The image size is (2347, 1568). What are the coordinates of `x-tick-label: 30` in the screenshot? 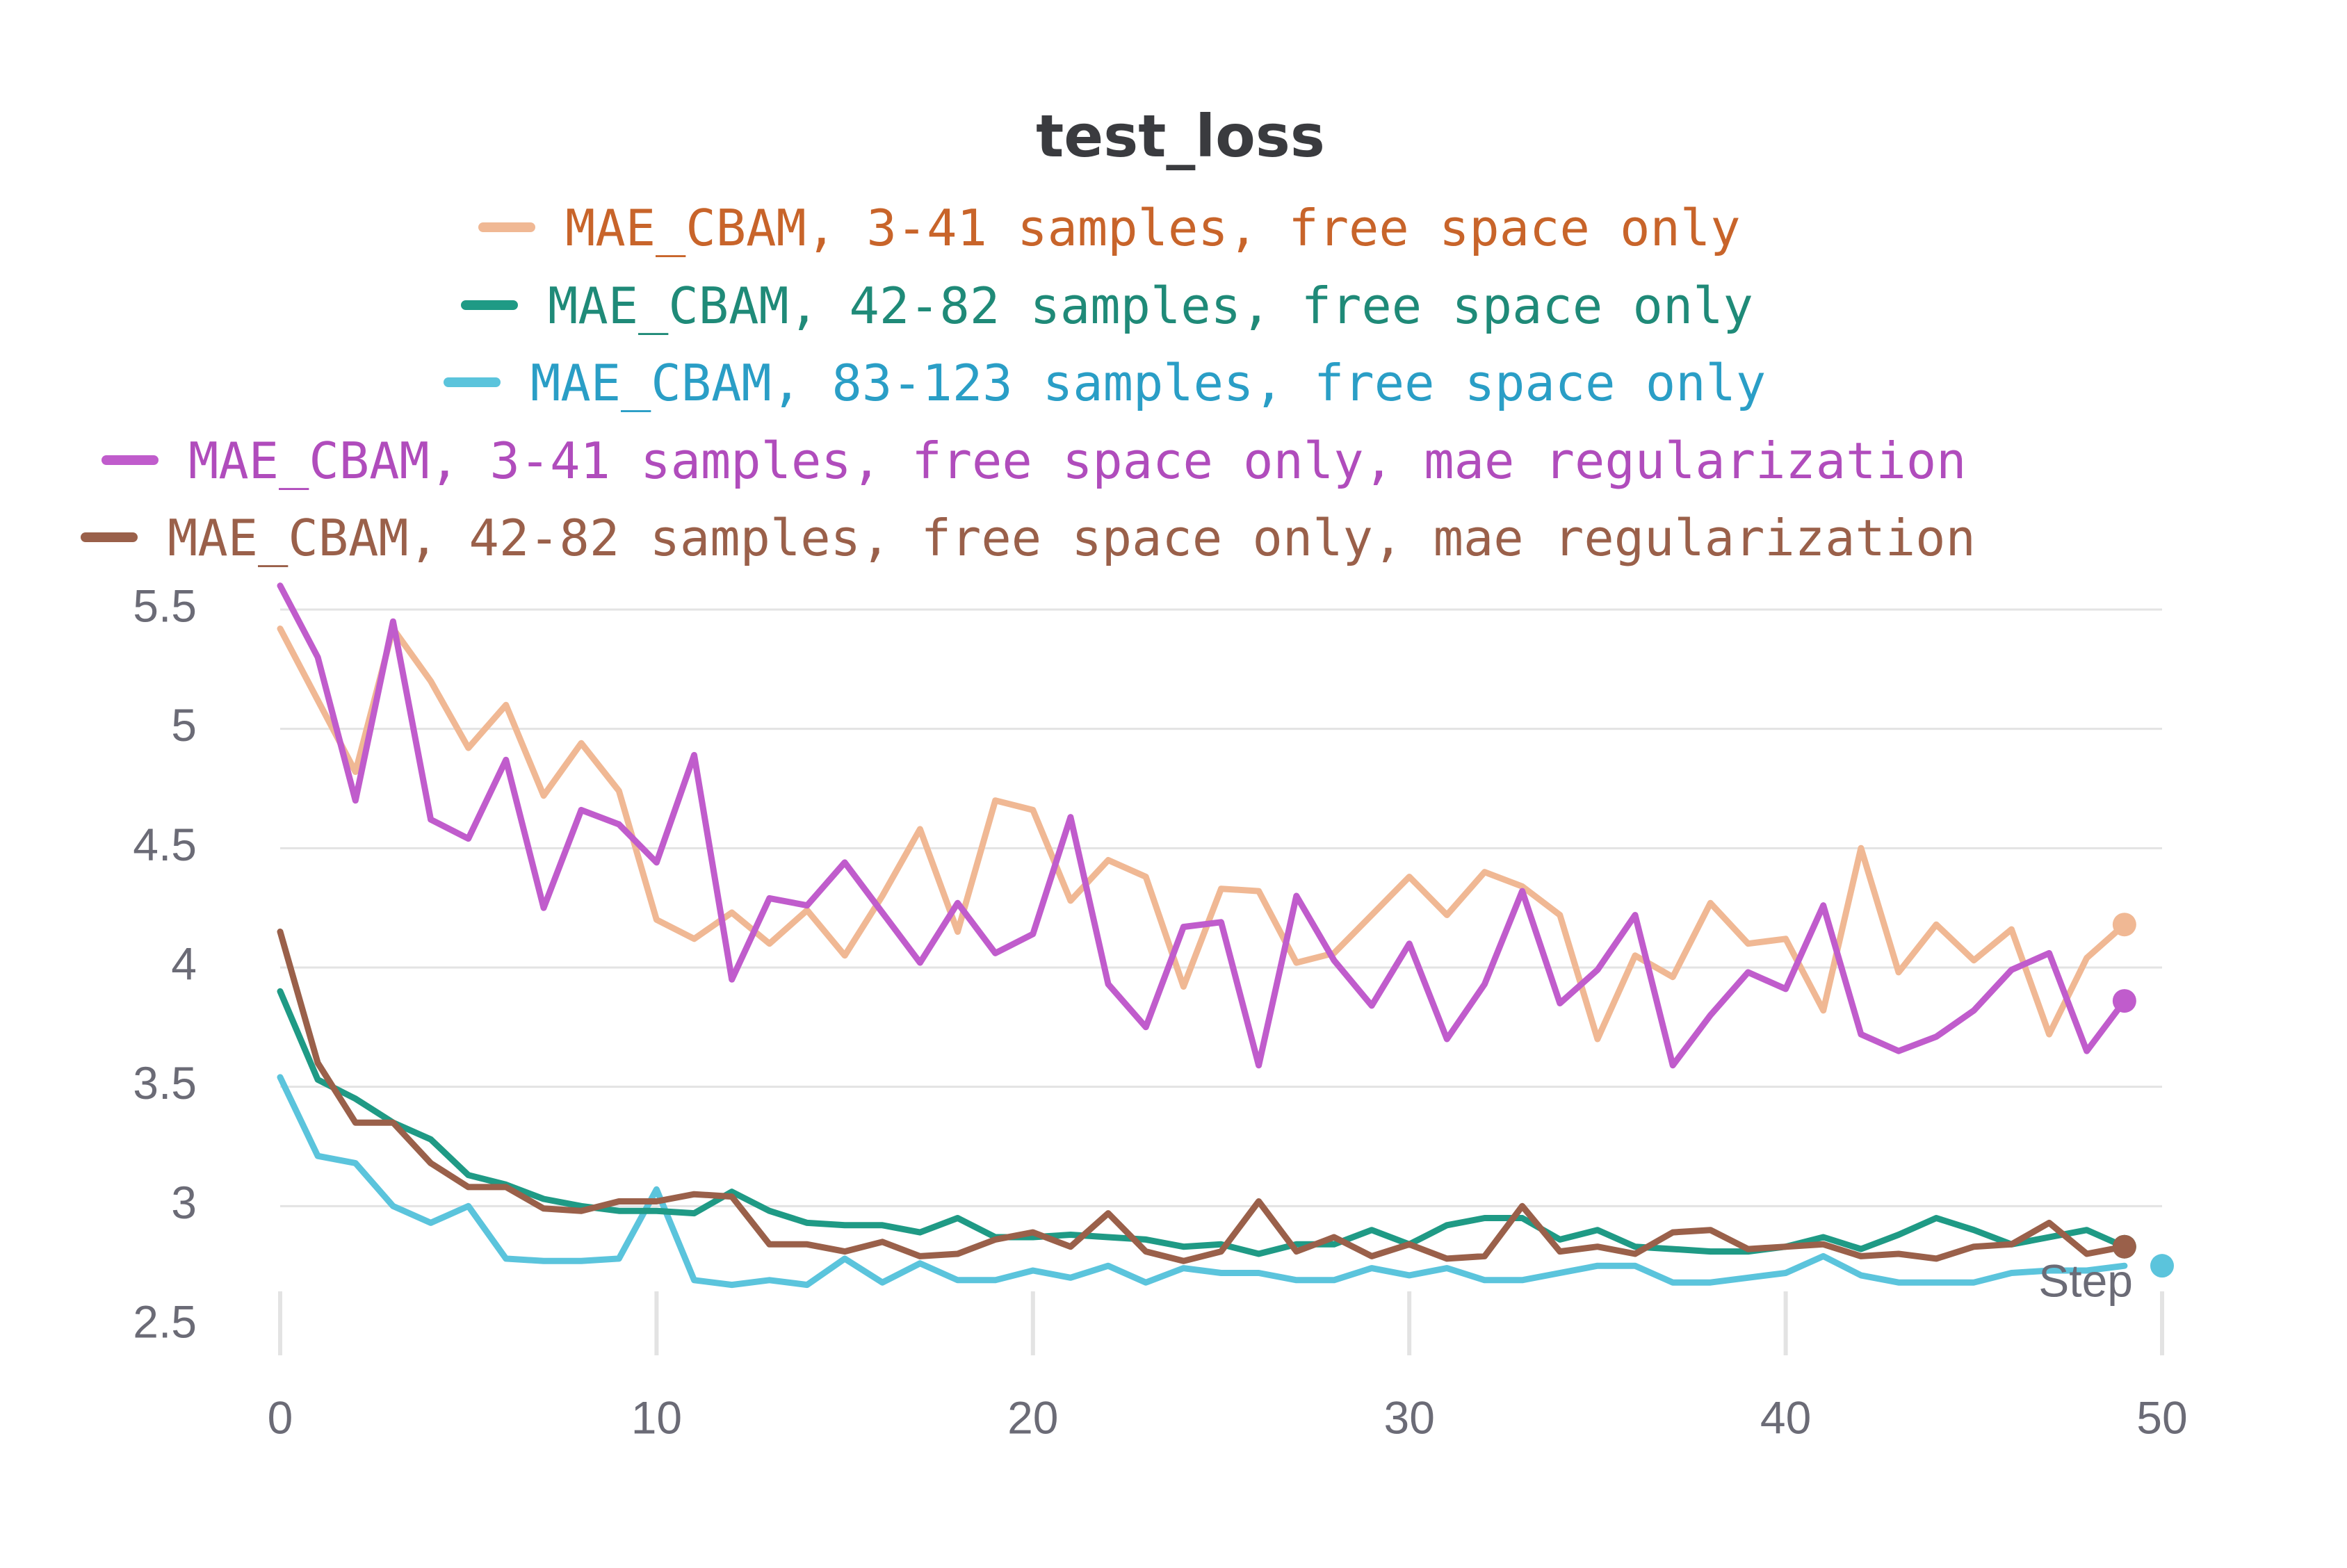 It's located at (1408, 1417).